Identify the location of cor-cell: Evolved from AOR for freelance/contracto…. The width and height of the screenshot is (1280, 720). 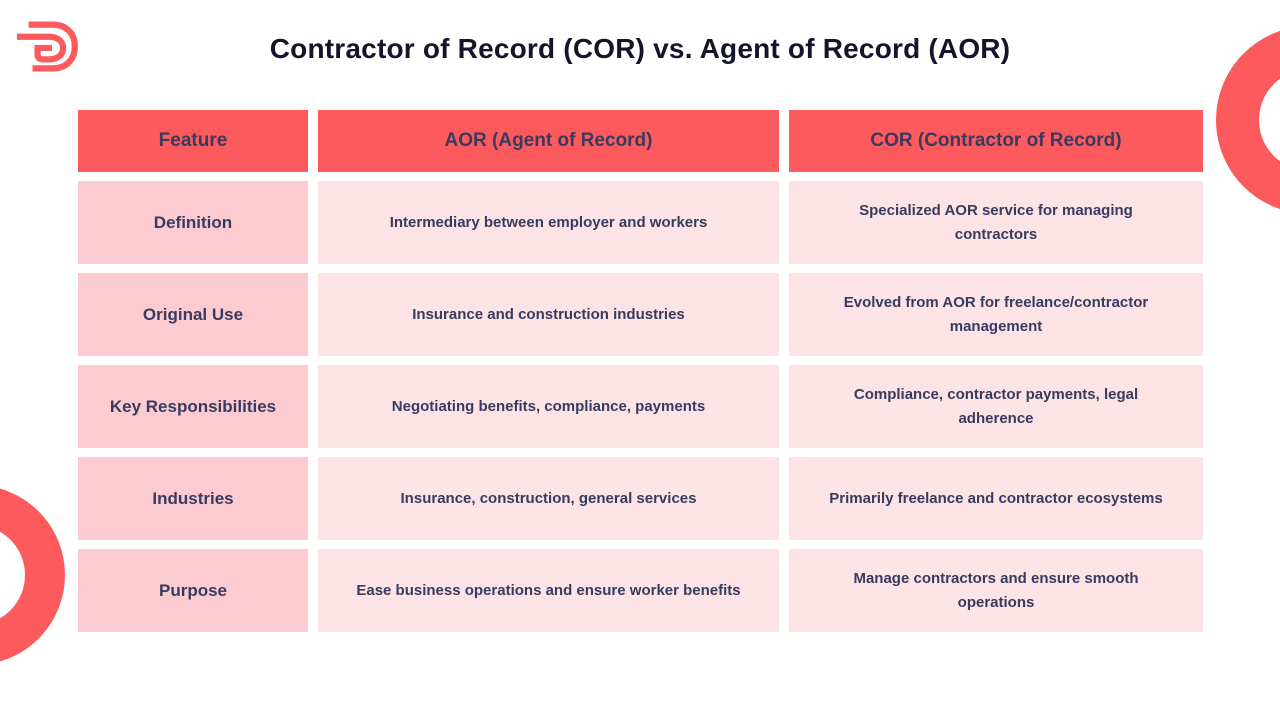
(996, 314).